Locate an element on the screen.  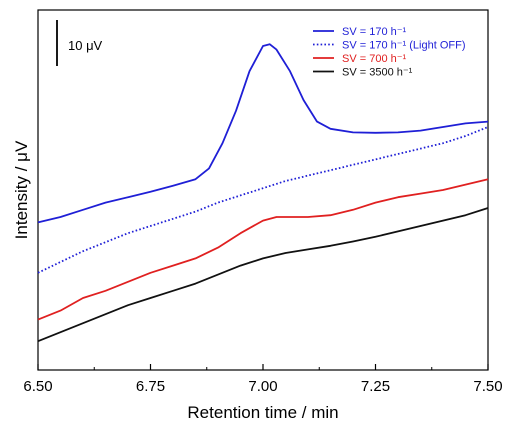
scale-bar: 10 μV is located at coordinates (79, 43).